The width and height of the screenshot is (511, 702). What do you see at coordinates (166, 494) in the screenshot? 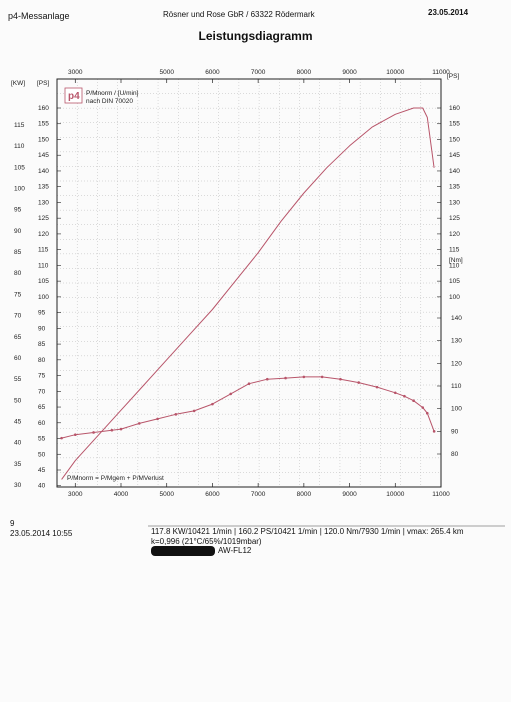
I see `bottom-axis-label: 5000` at bounding box center [166, 494].